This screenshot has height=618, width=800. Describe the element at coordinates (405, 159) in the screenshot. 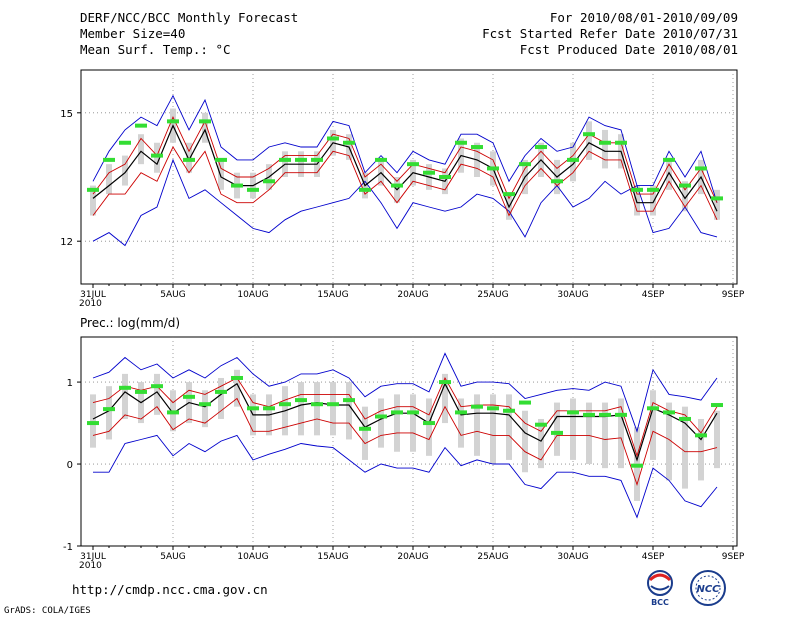

I see `temp-line-std_upper` at that location.